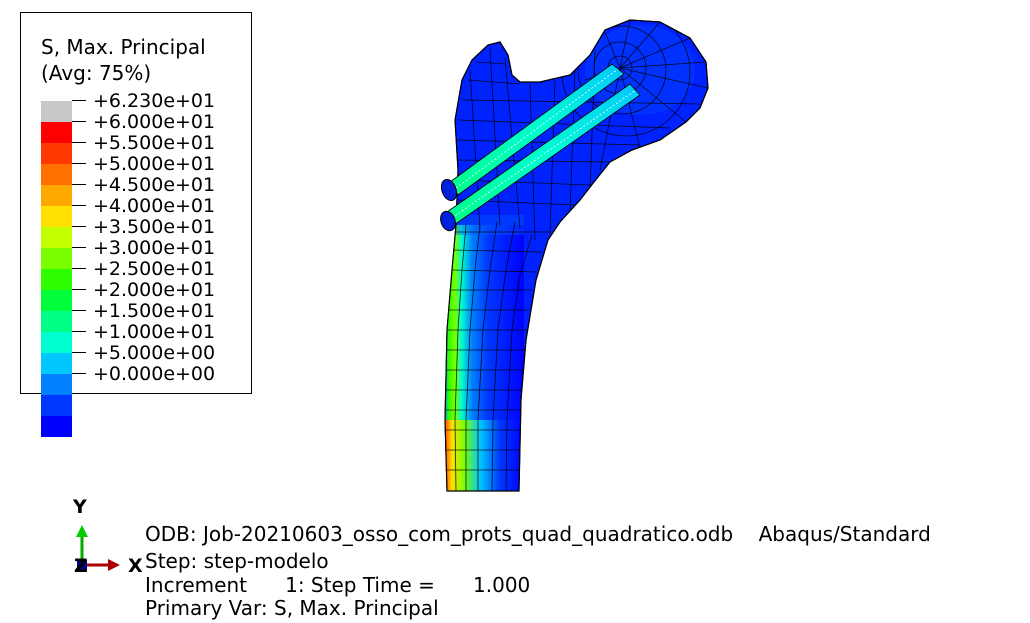 The width and height of the screenshot is (1030, 623). I want to click on legend-tick-label: +2.000e+01, so click(154, 290).